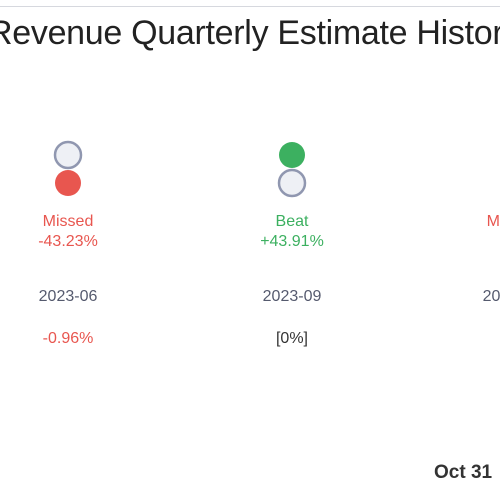  Describe the element at coordinates (491, 296) in the screenshot. I see `quarter-label: 2023-12` at that location.